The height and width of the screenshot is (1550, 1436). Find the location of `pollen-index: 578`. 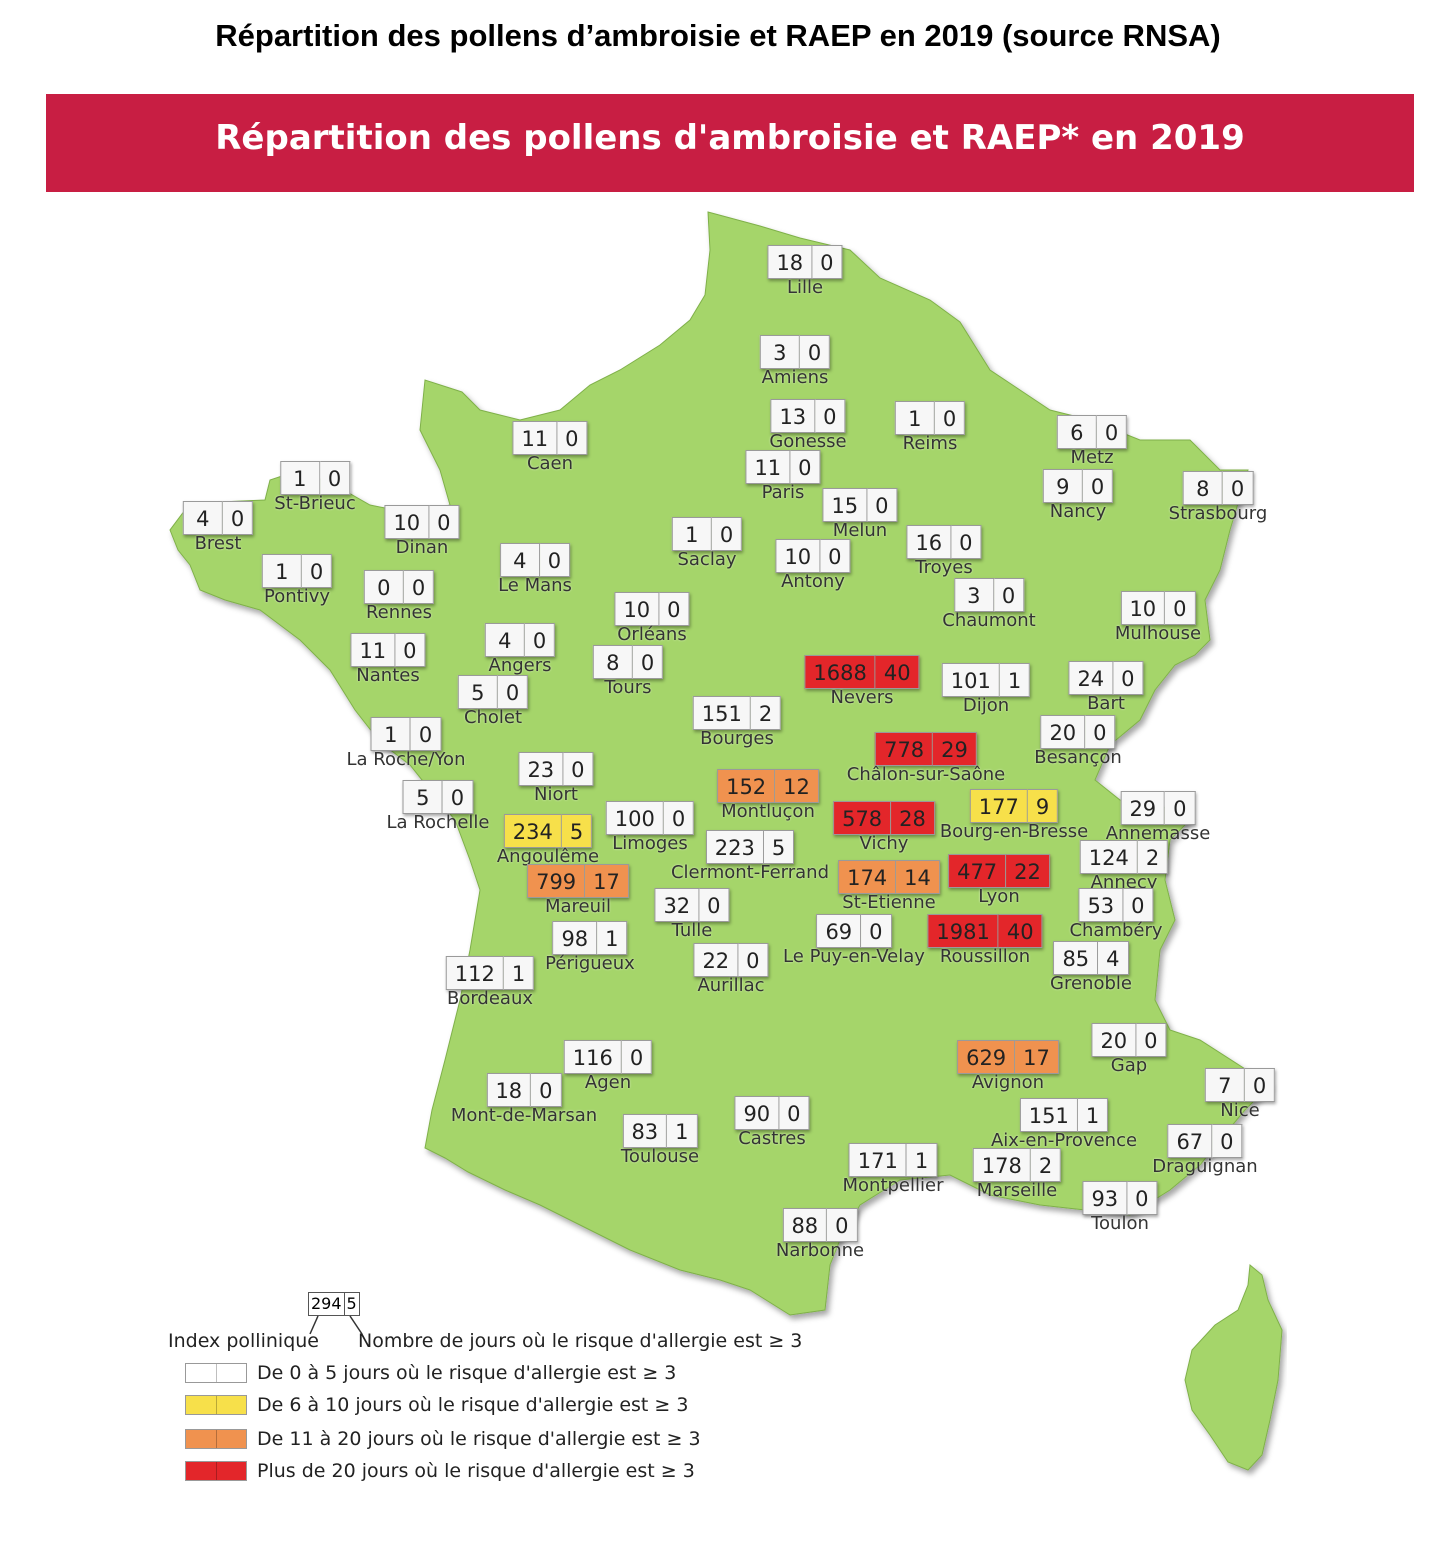

pollen-index: 578 is located at coordinates (862, 818).